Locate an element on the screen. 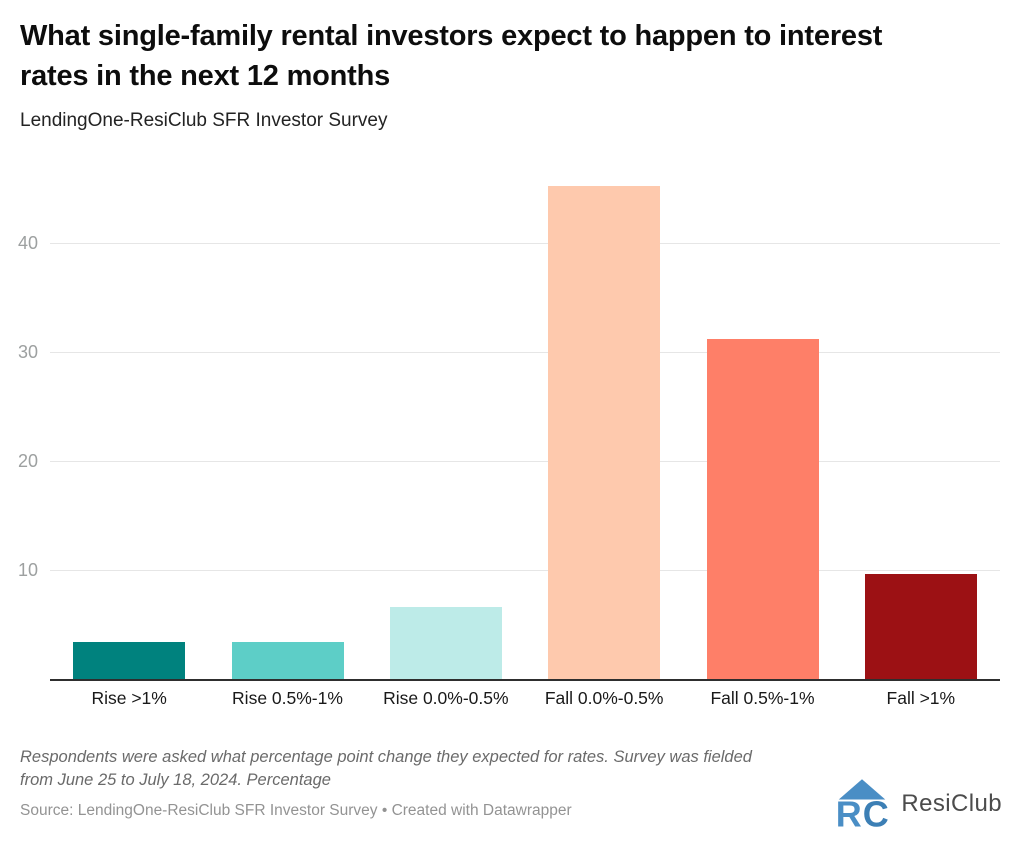  bar-fall-0-0-0-5- is located at coordinates (604, 433).